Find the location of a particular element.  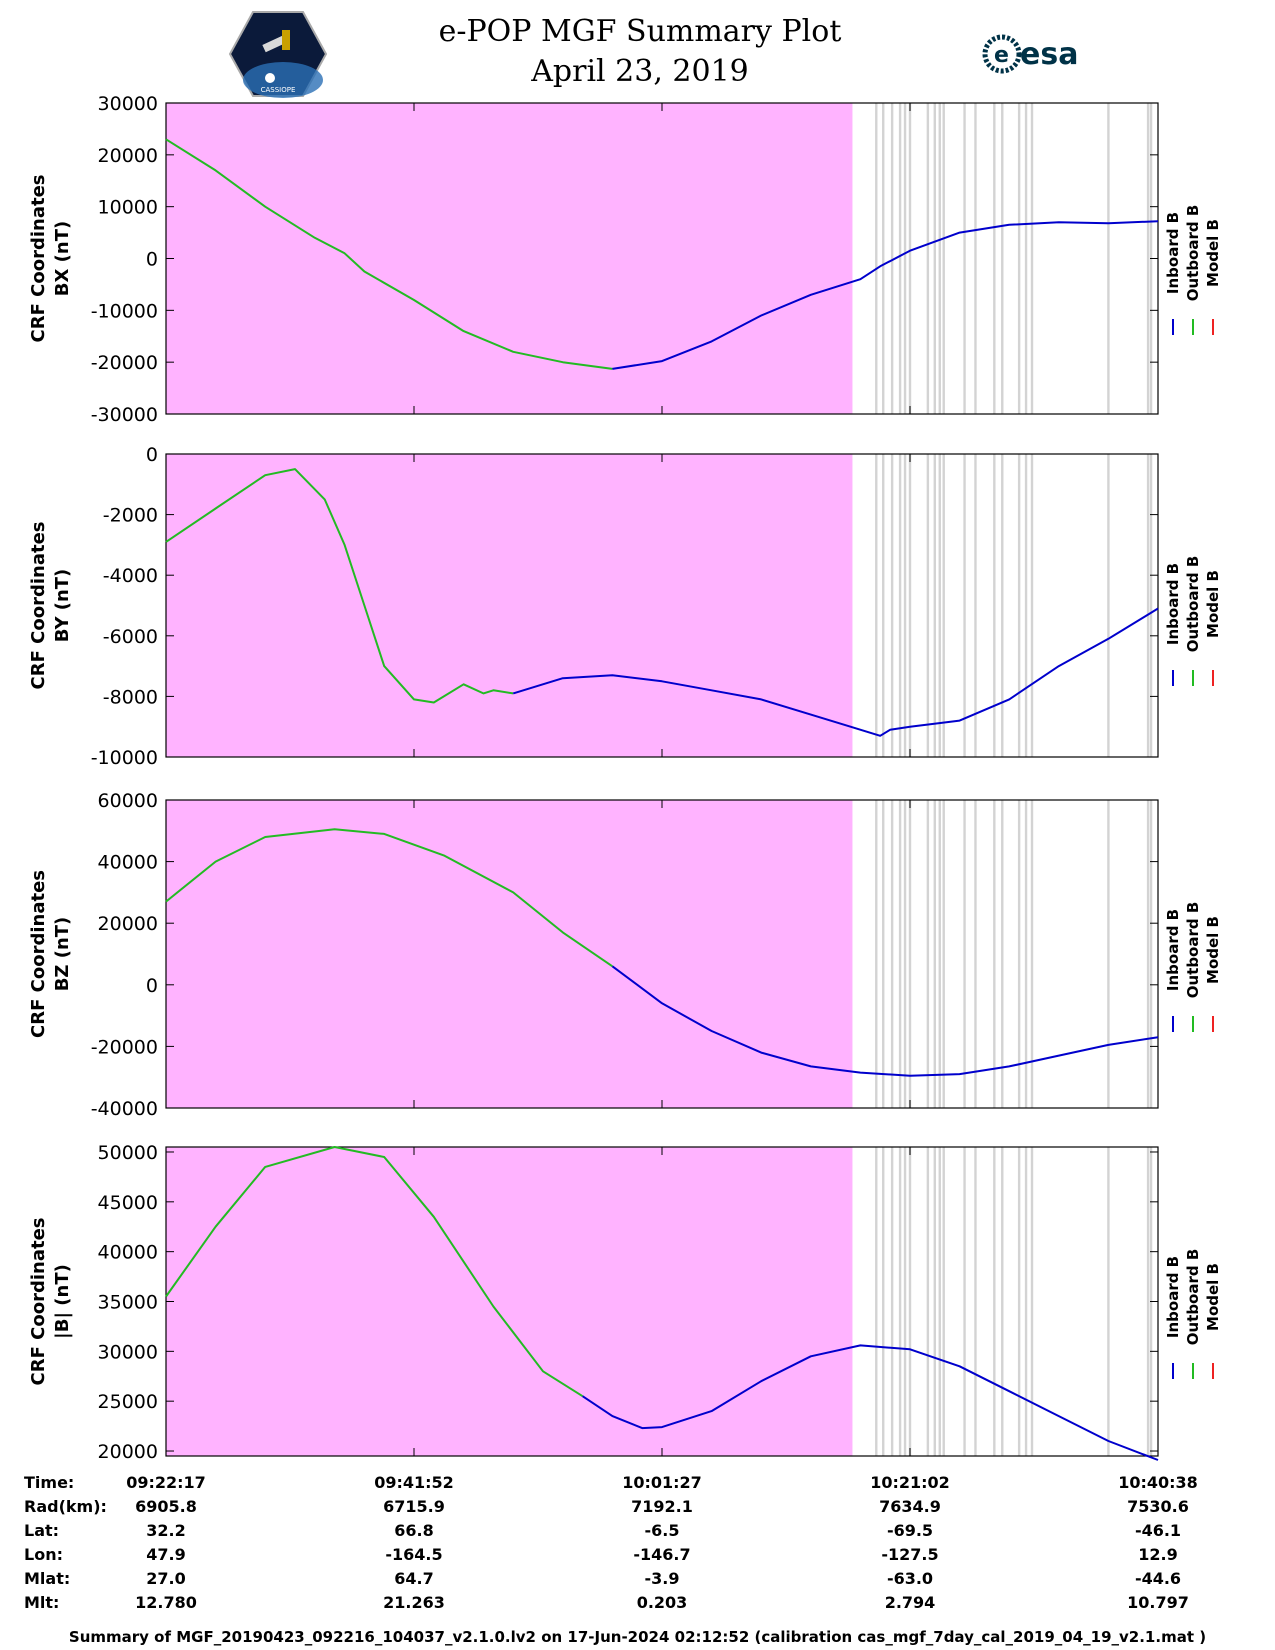

y-tick-label: -40000 is located at coordinates (124, 1109).